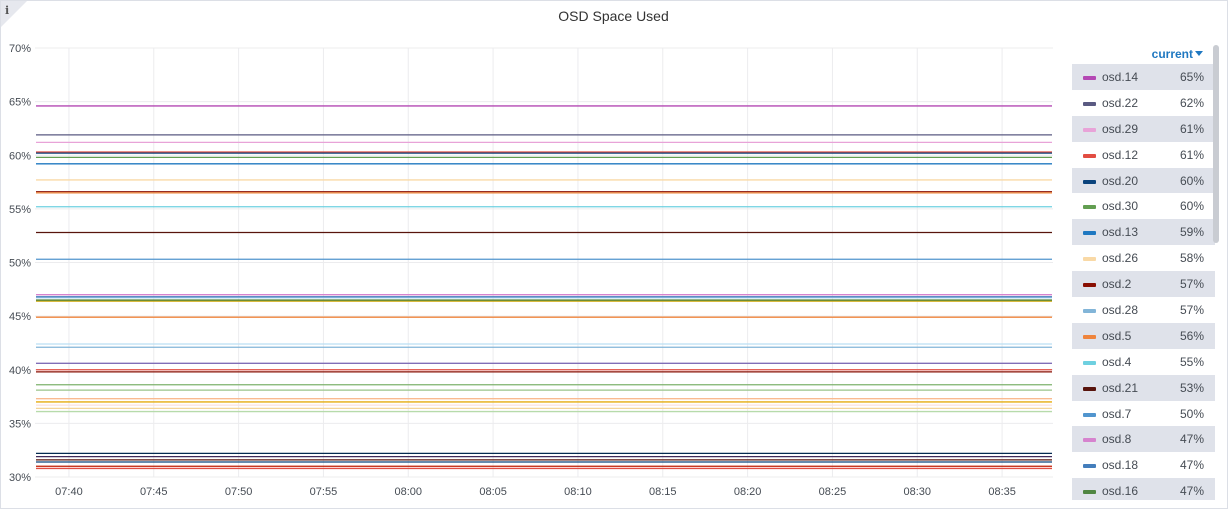 The width and height of the screenshot is (1228, 509). I want to click on x-tick-label: 08:25, so click(833, 492).